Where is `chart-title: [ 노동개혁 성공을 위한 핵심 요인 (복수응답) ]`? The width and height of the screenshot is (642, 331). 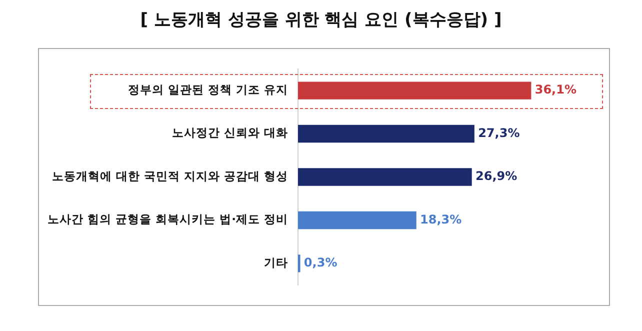
chart-title: [ 노동개혁 성공을 위한 핵심 요인 (복수응답) ] is located at coordinates (321, 20).